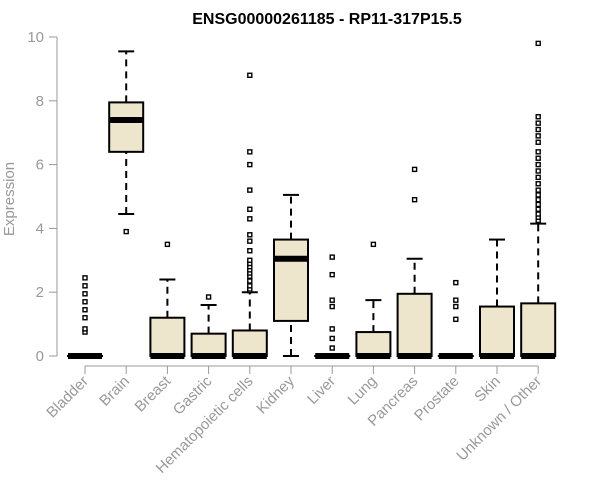 This screenshot has height=500, width=600. I want to click on box-brain, so click(126, 142).